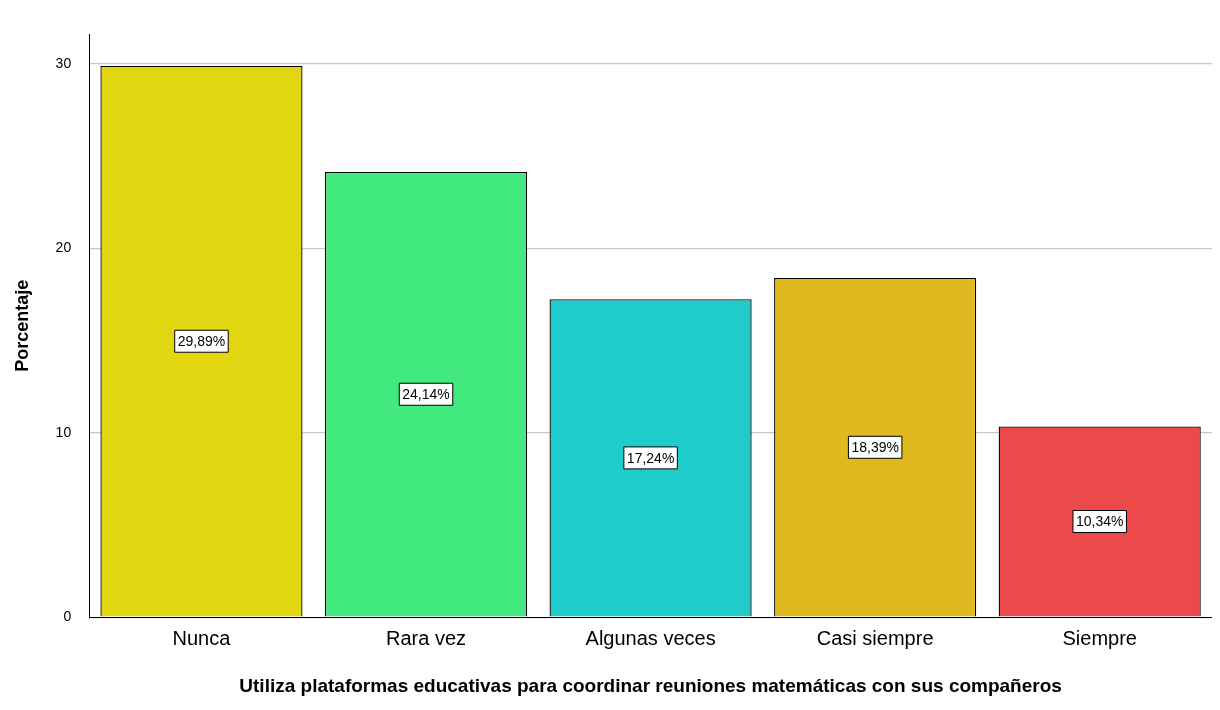 The width and height of the screenshot is (1220, 710). I want to click on data-label: 17,24%, so click(650, 457).